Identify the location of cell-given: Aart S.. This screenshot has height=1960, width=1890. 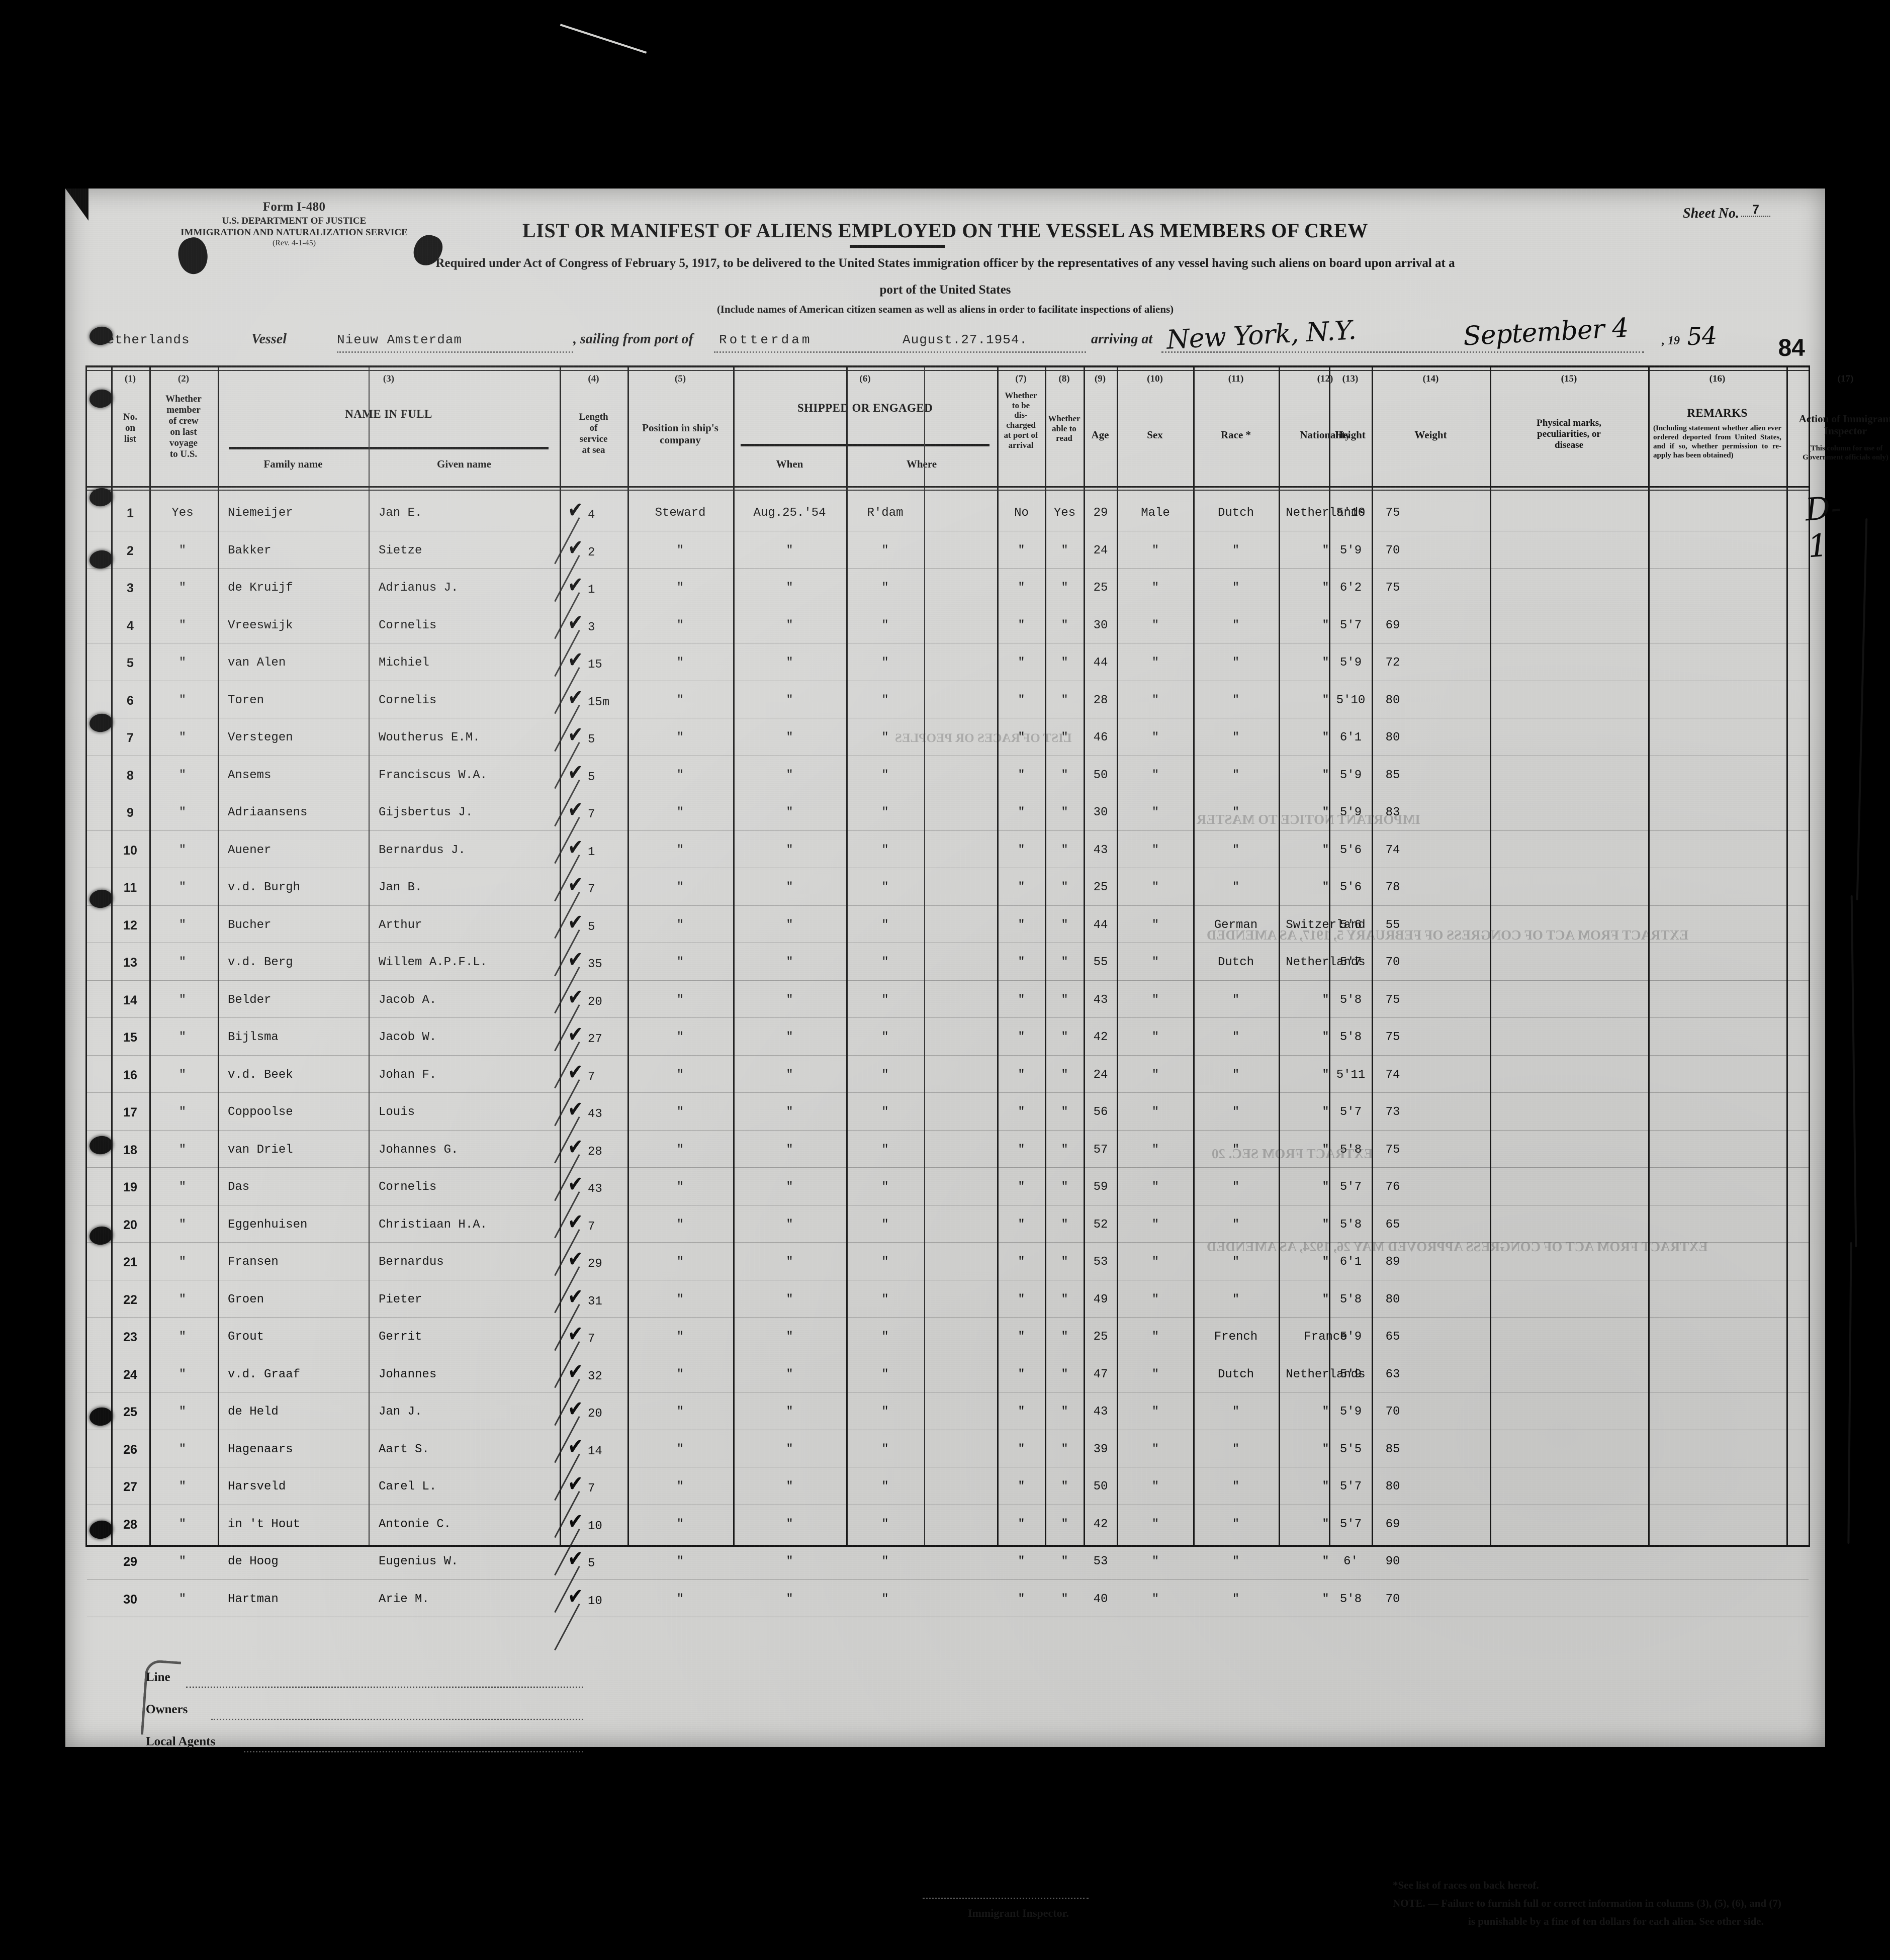
(404, 1449).